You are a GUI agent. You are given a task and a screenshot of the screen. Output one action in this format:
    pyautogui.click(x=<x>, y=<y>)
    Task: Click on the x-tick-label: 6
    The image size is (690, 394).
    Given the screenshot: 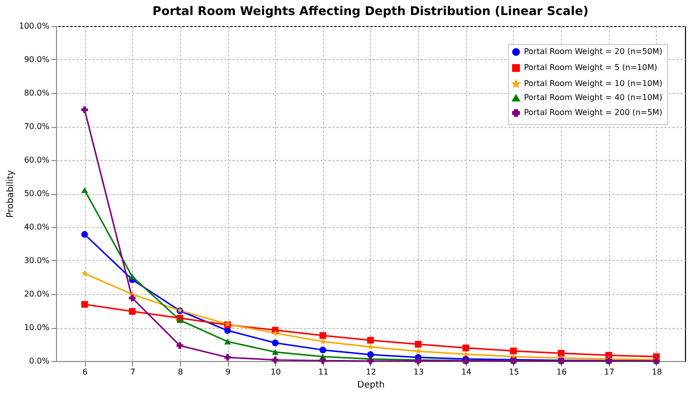 What is the action you would take?
    pyautogui.click(x=85, y=372)
    